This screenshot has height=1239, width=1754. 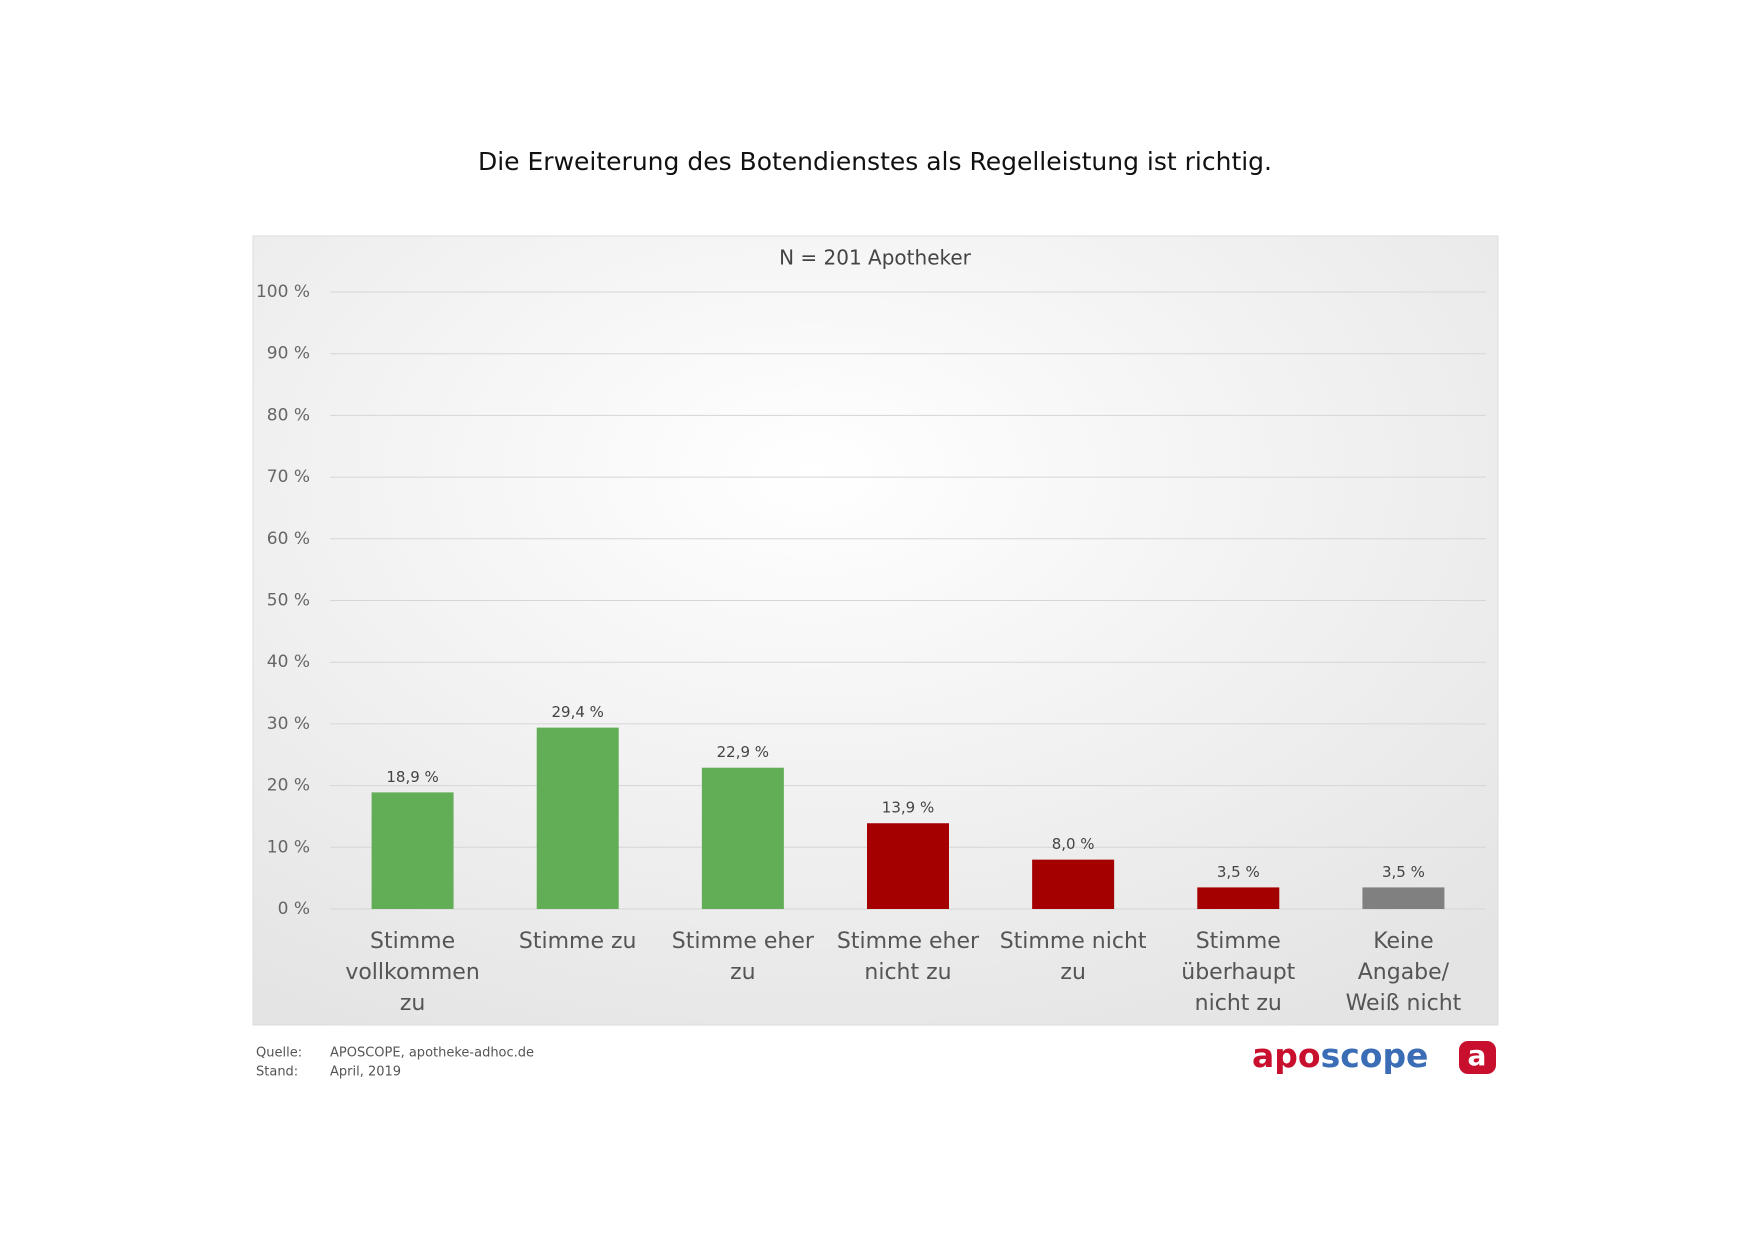 I want to click on y-tick-label: 20 %, so click(x=288, y=786).